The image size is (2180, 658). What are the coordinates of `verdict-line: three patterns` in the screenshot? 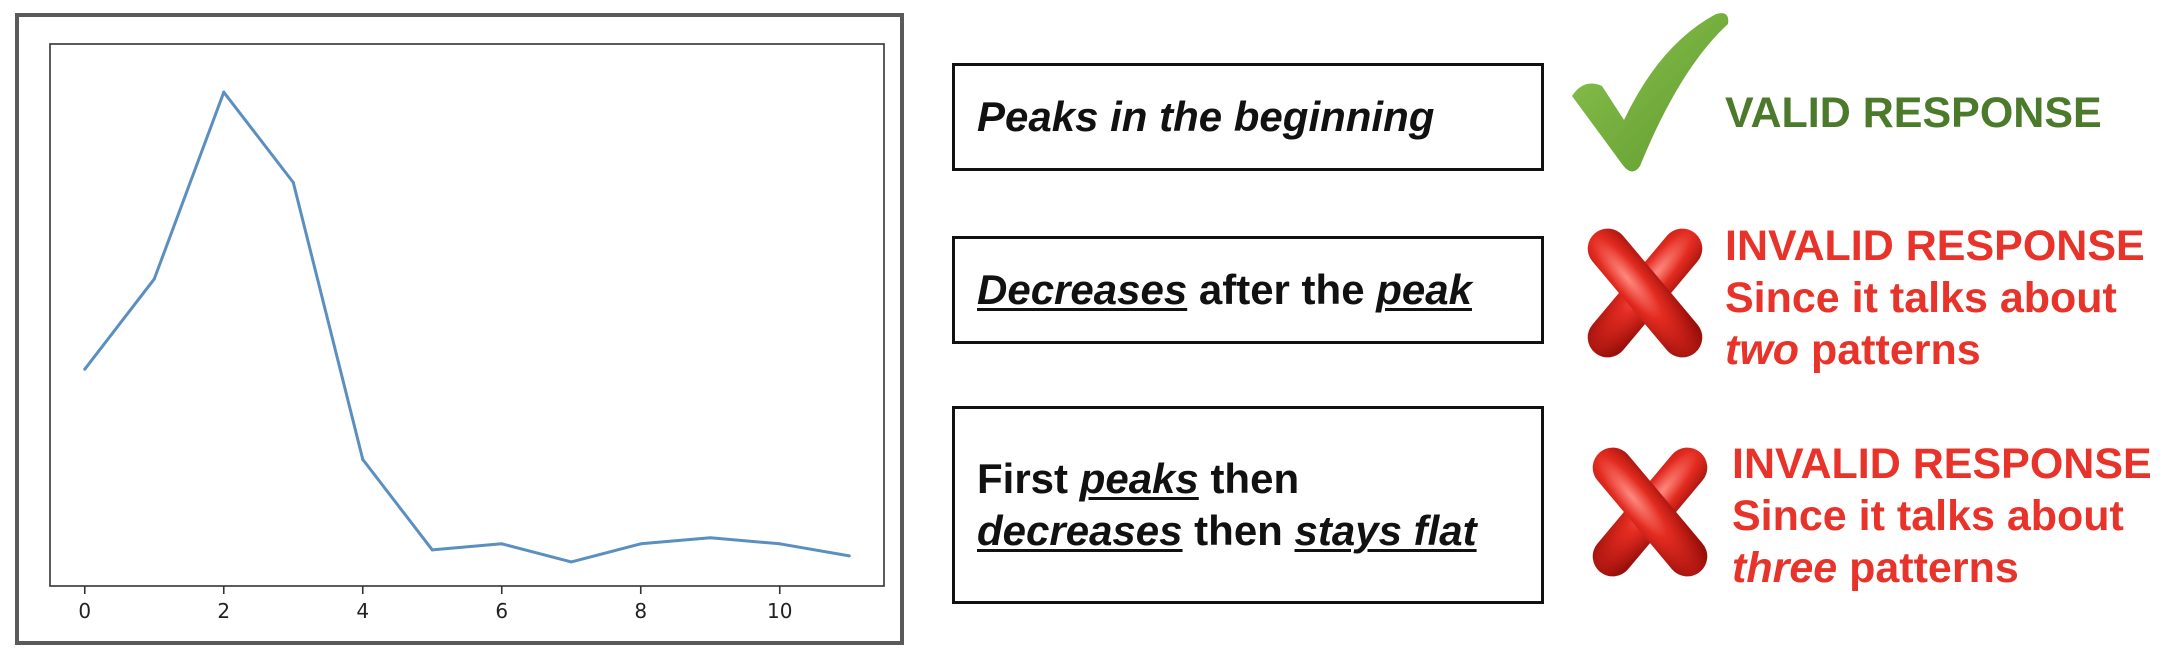 It's located at (1942, 568).